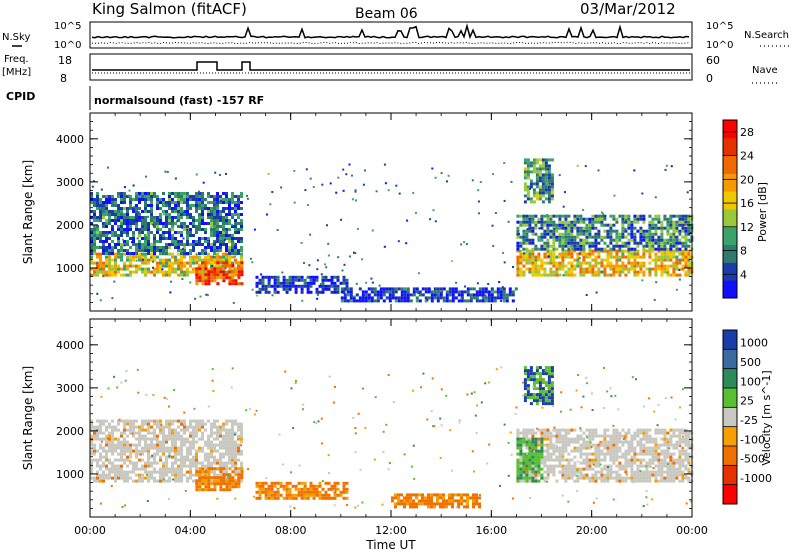  I want to click on power-colorbar-tick: 16, so click(747, 203).